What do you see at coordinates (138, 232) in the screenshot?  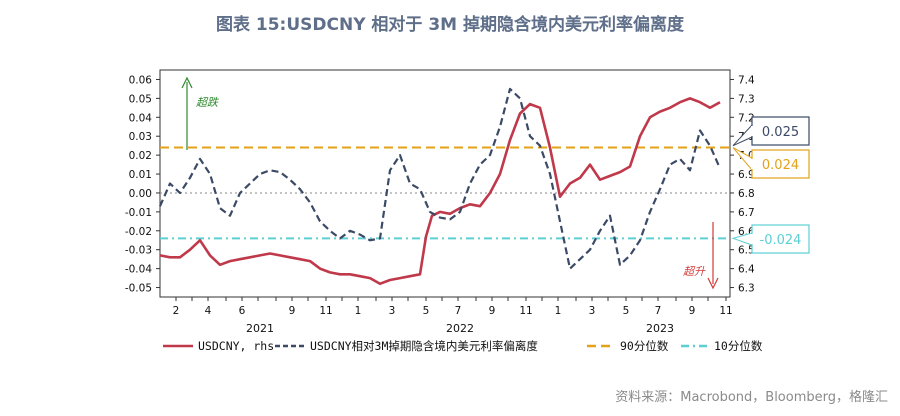 I see `y-left-tick-label: -0.02` at bounding box center [138, 232].